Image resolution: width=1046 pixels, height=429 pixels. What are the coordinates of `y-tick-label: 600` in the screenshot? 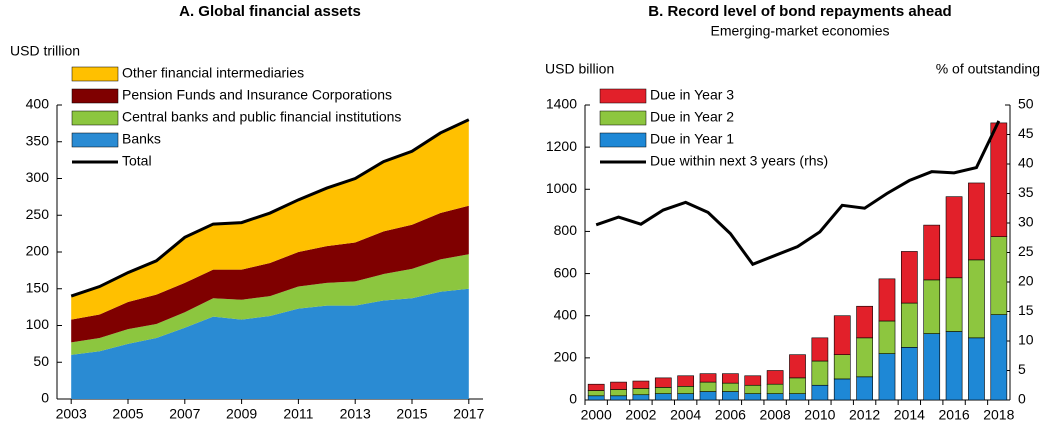 It's located at (566, 272).